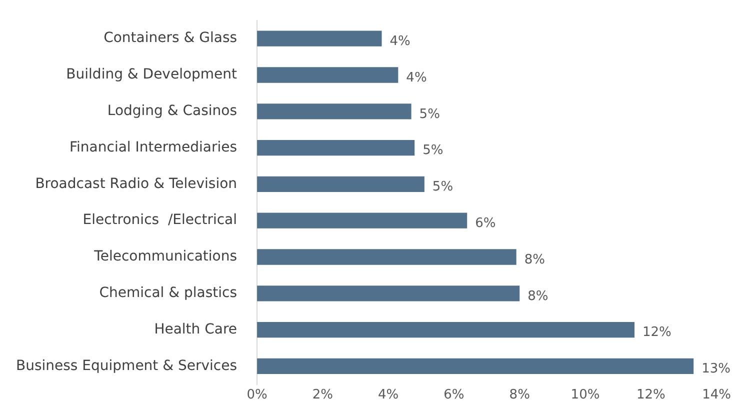 The width and height of the screenshot is (734, 406). Describe the element at coordinates (519, 395) in the screenshot. I see `x-tick-label: 8%` at that location.